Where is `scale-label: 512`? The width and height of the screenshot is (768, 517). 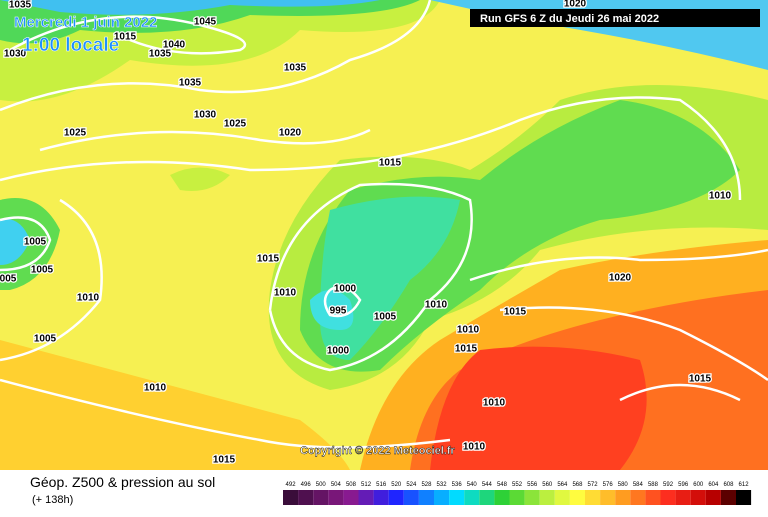 scale-label: 512 is located at coordinates (366, 485).